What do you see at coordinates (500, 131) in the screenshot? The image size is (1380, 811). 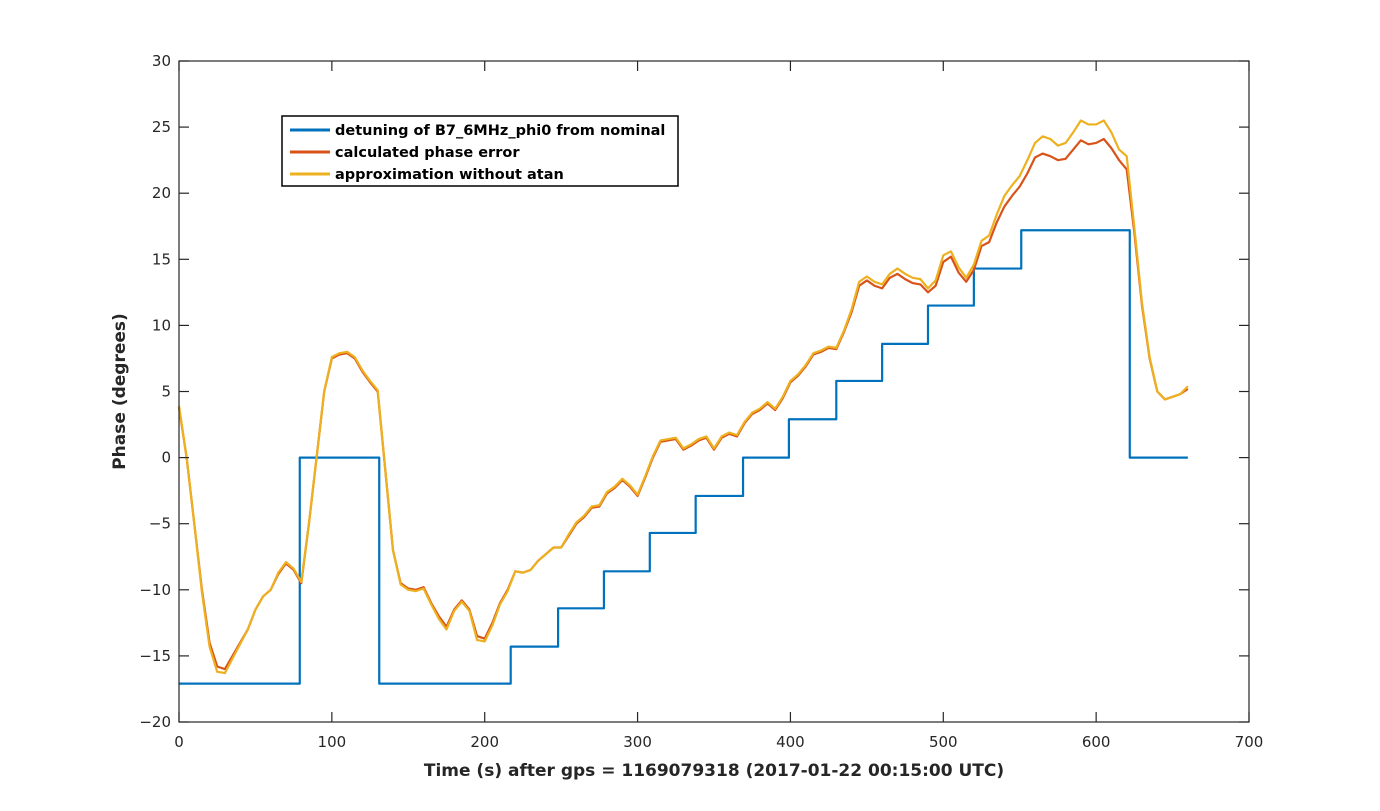 I see `legend-entry-detuning: detuning of B7_6MHz_phi0 from nominal` at bounding box center [500, 131].